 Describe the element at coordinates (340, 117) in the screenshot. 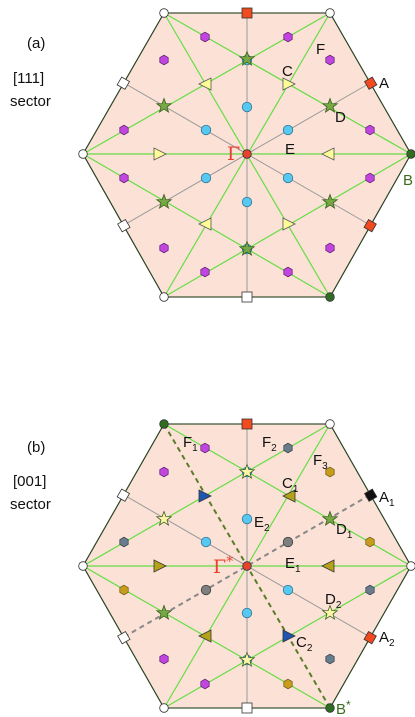

I see `panel-a-D-label: D` at that location.